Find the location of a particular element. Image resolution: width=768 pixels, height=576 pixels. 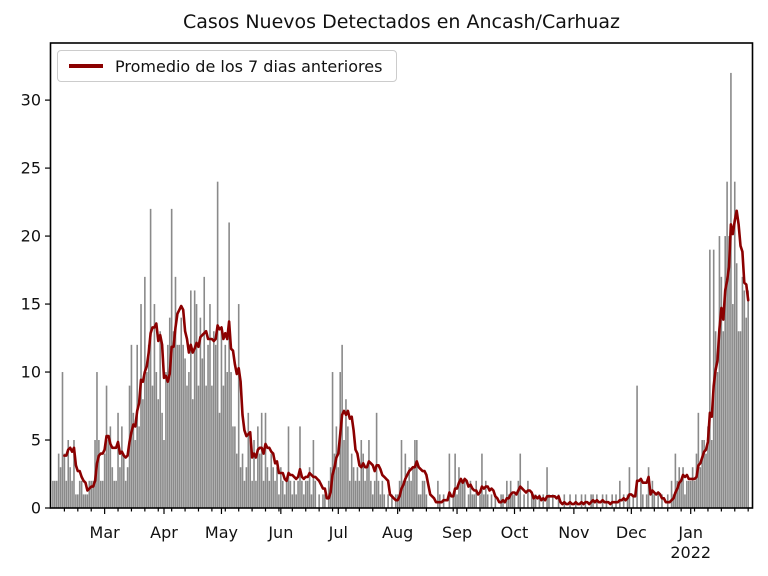

legend-label: Promedio de los 7 dias anteriores is located at coordinates (249, 66).